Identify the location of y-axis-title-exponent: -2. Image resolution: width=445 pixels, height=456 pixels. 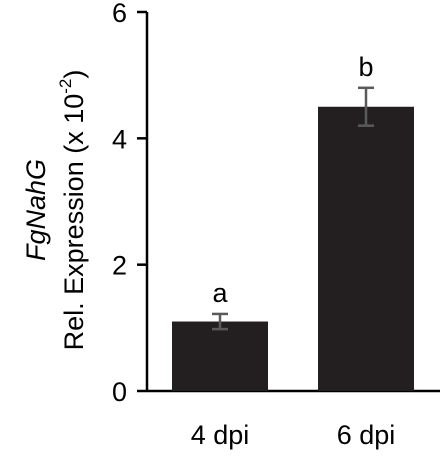
(65, 86).